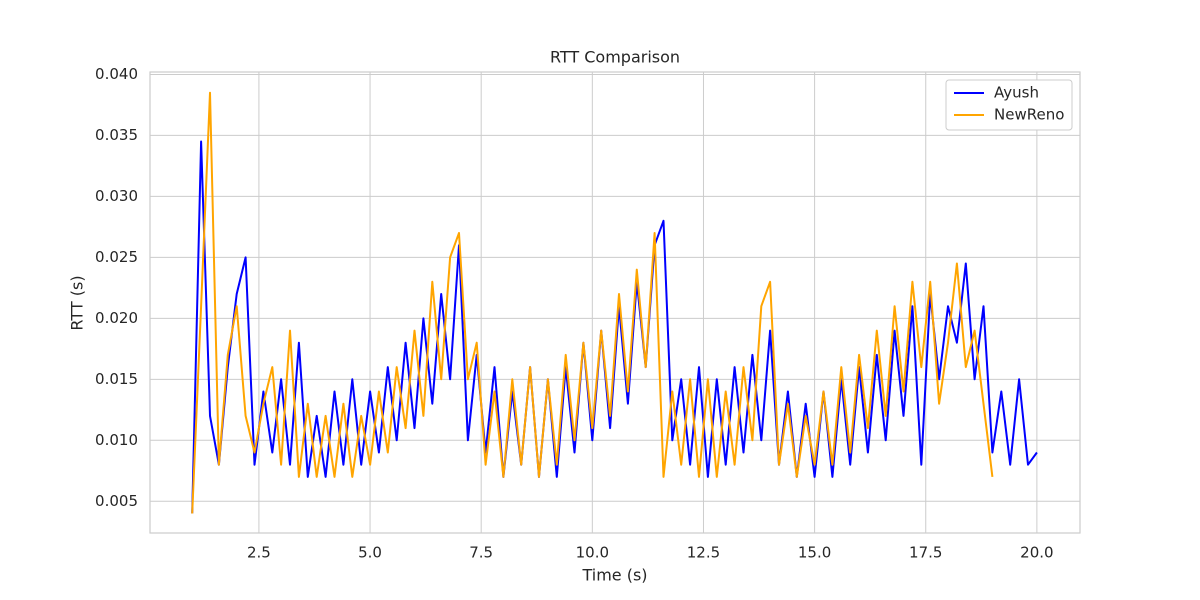 This screenshot has width=1200, height=600. I want to click on chart-title: RTT Comparison, so click(615, 57).